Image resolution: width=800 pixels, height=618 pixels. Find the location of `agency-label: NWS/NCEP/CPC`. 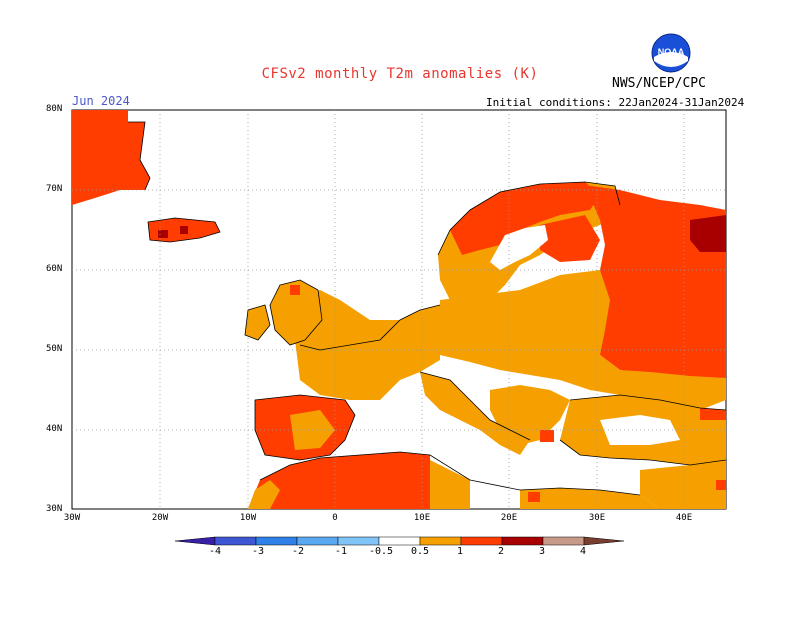

agency-label: NWS/NCEP/CPC is located at coordinates (659, 83).